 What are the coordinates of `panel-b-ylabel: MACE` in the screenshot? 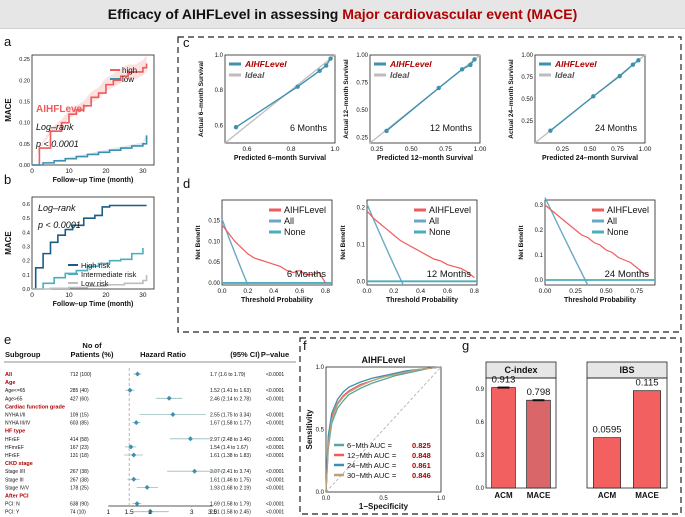 It's located at (8, 243).